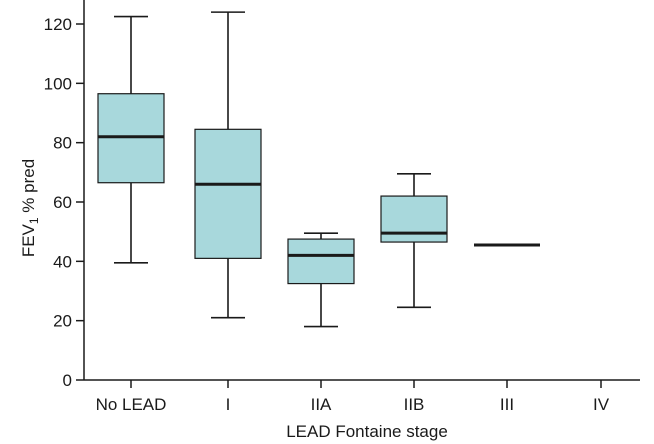 The height and width of the screenshot is (444, 654). I want to click on y-tick-label-0: 0, so click(67, 380).